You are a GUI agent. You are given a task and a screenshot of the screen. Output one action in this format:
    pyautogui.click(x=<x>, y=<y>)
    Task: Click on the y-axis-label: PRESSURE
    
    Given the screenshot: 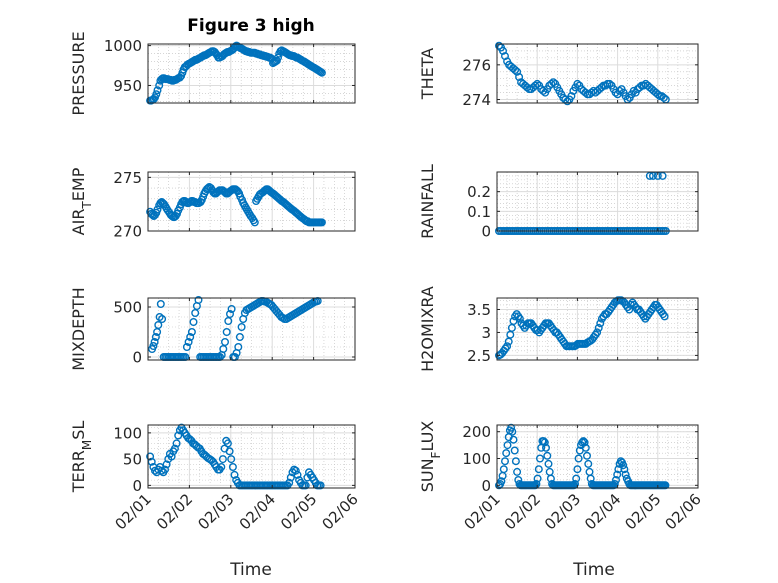 What is the action you would take?
    pyautogui.click(x=78, y=73)
    